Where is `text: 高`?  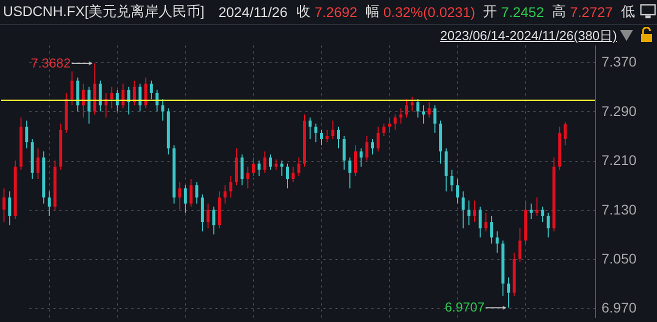
text: 高 is located at coordinates (559, 12).